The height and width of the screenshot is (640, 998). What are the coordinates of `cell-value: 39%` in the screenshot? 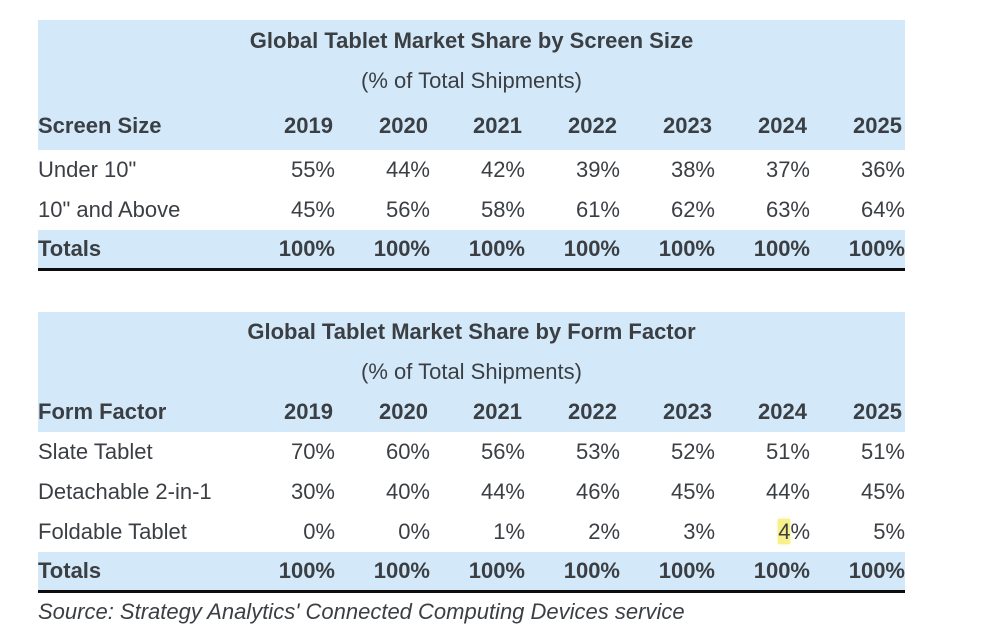 It's located at (597, 169).